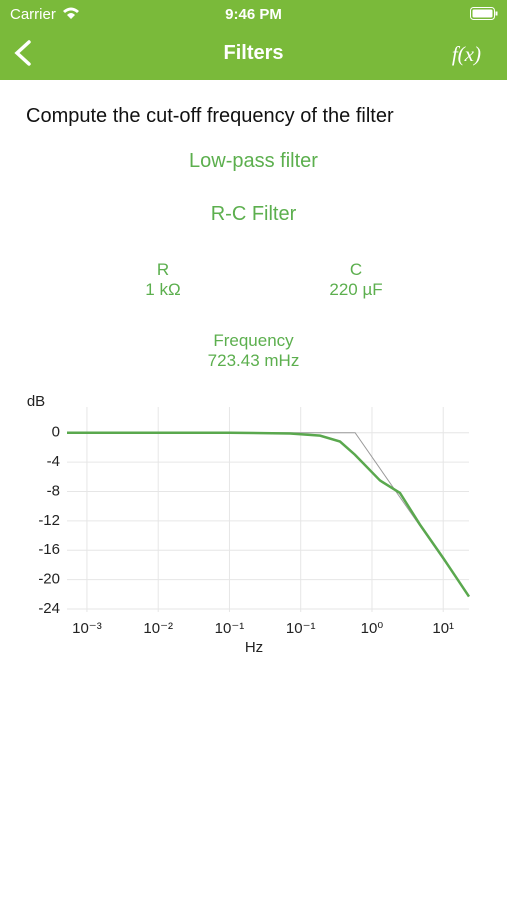 This screenshot has width=507, height=900. I want to click on carrier: Carrier, so click(33, 14).